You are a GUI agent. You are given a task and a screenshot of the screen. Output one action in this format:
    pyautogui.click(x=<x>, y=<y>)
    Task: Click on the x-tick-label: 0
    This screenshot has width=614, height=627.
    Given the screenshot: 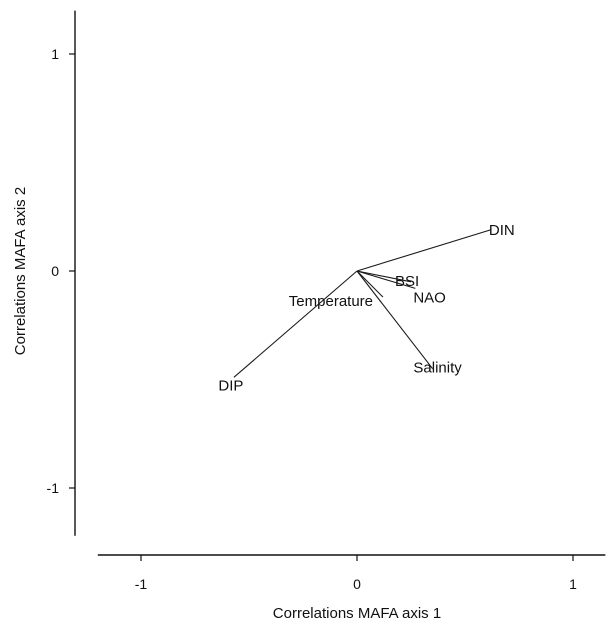 What is the action you would take?
    pyautogui.click(x=357, y=584)
    